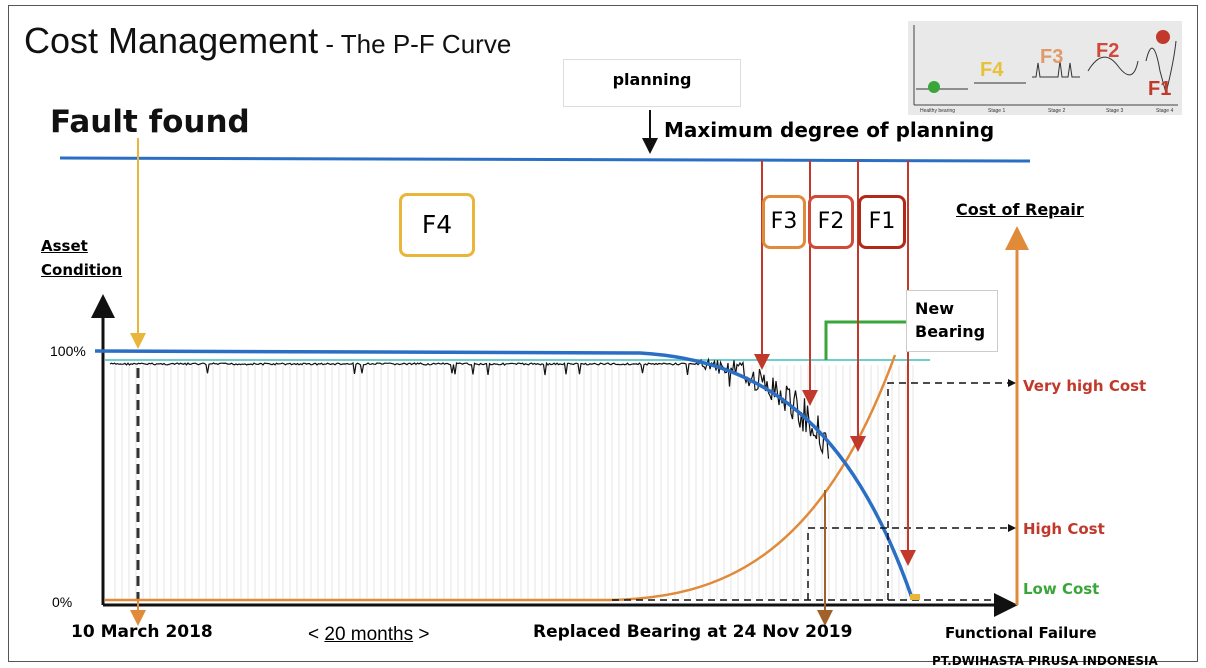  What do you see at coordinates (1159, 89) in the screenshot?
I see `thumb-f1: F1` at bounding box center [1159, 89].